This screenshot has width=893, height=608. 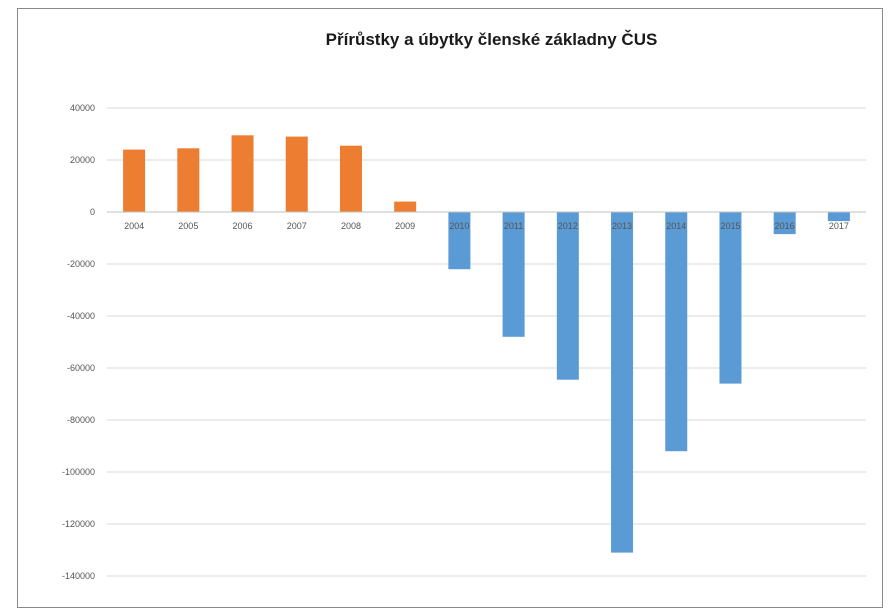 What do you see at coordinates (491, 39) in the screenshot?
I see `chart-title: Přírůstky a úbytky členské základny ČUS` at bounding box center [491, 39].